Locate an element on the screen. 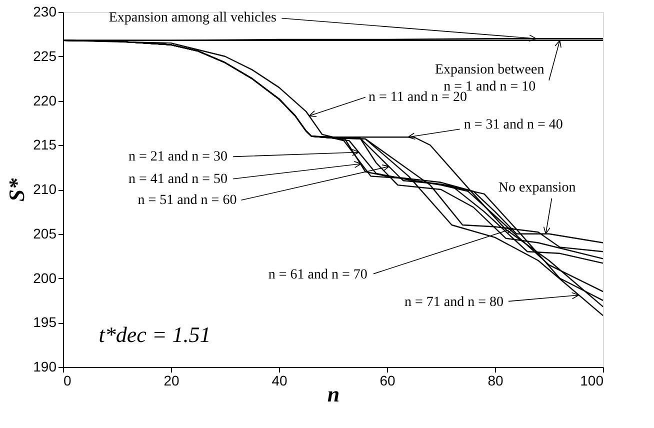  y-tick-label: 225 is located at coordinates (45, 56).